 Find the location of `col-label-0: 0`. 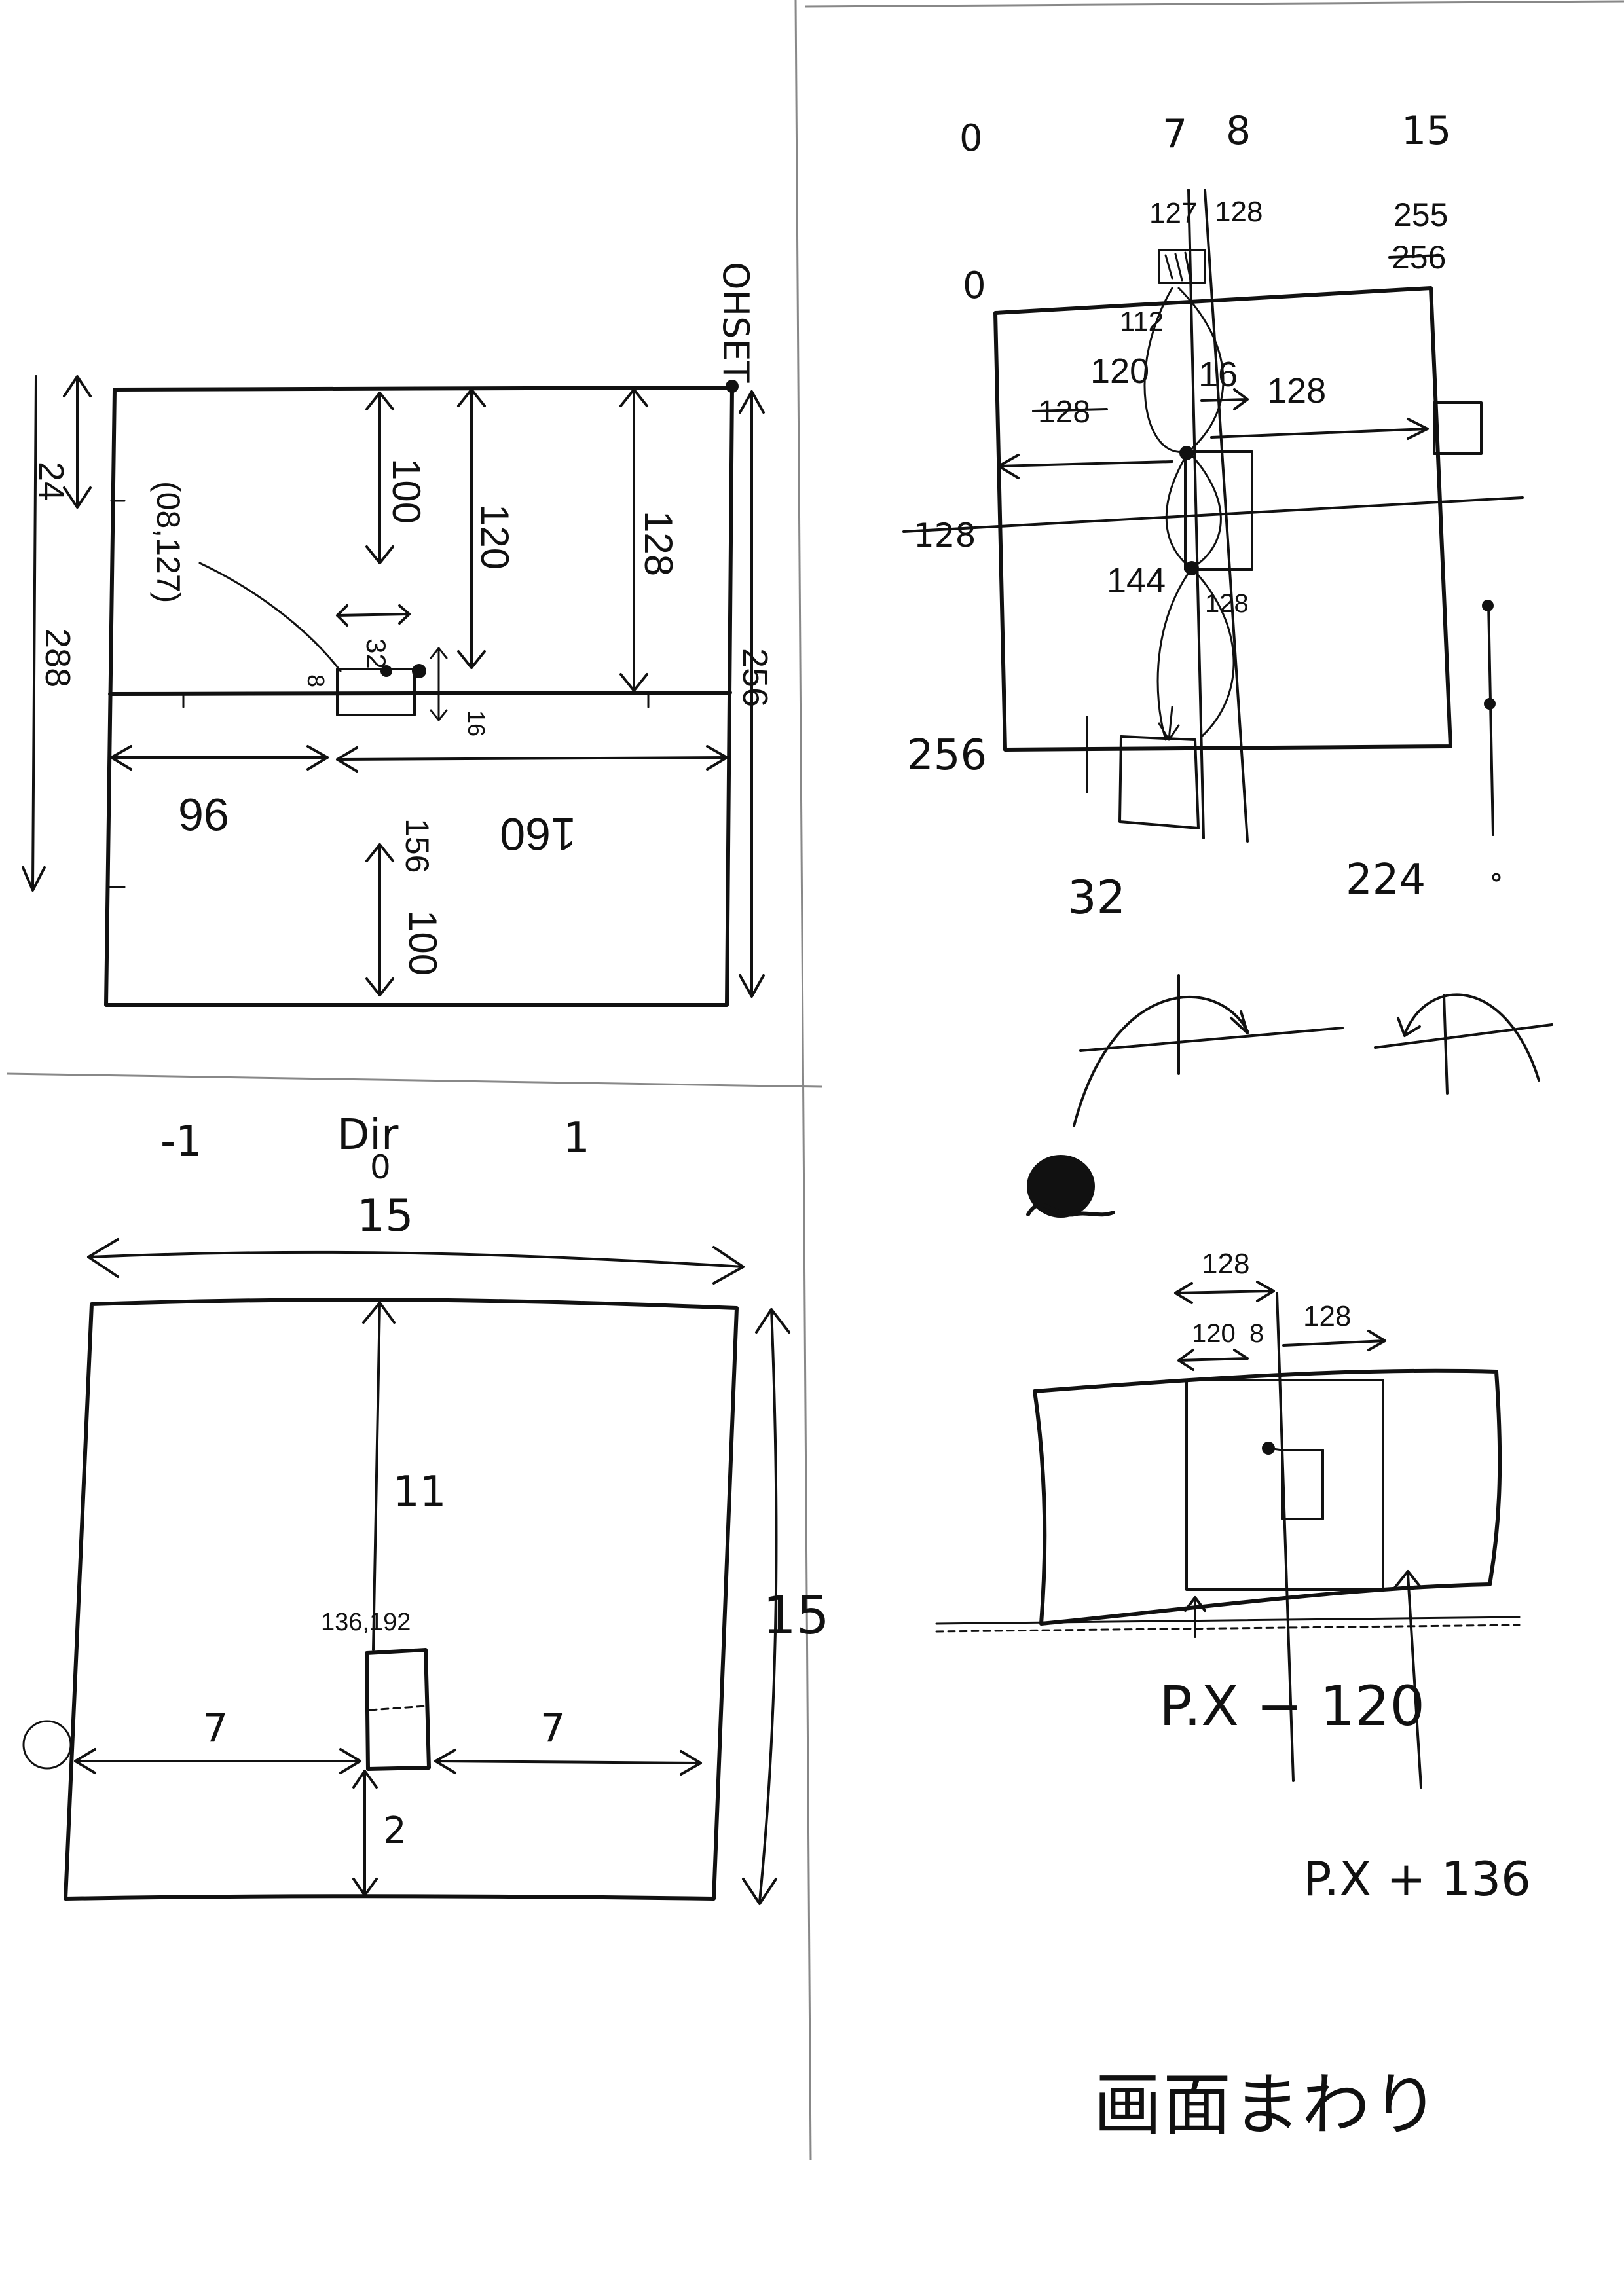

col-label-0: 0 is located at coordinates (971, 138).